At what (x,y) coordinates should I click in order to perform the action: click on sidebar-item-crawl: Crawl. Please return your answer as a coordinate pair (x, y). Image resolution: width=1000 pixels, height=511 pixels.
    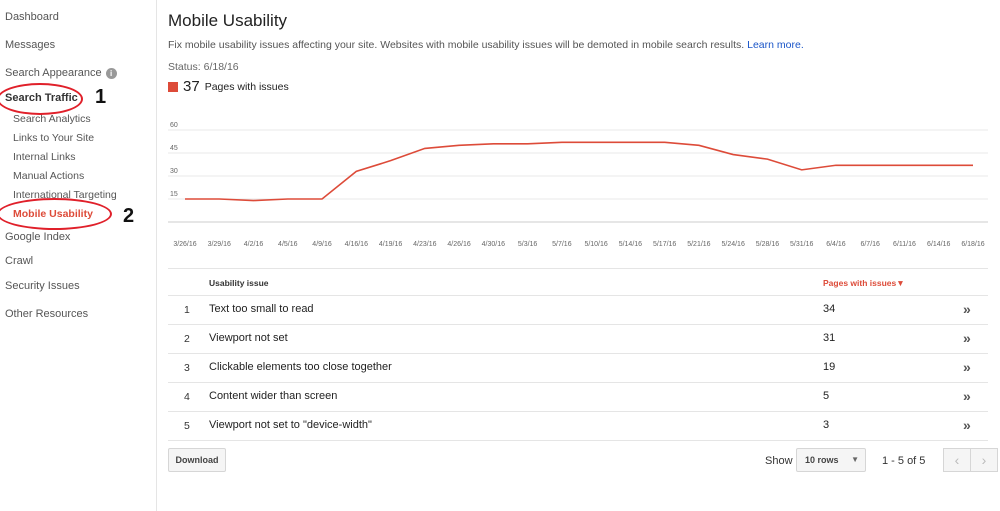
    Looking at the image, I should click on (19, 261).